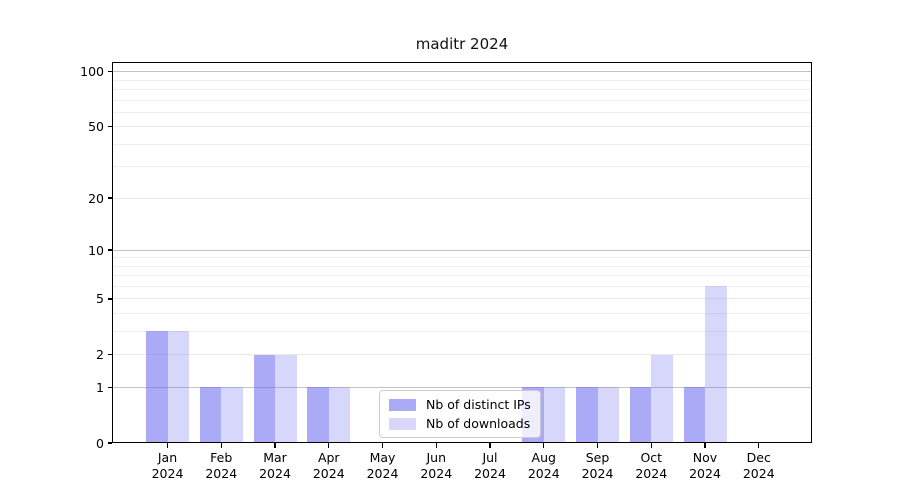 The height and width of the screenshot is (500, 900). What do you see at coordinates (436, 465) in the screenshot?
I see `x-tick-label-jun: Jun 2024` at bounding box center [436, 465].